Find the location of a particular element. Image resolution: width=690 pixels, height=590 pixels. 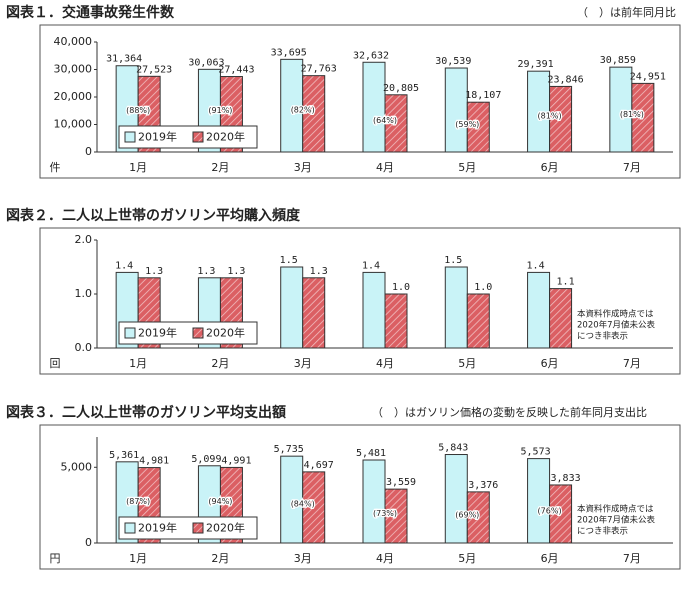

y-tick-label: 40,000 is located at coordinates (73, 41).